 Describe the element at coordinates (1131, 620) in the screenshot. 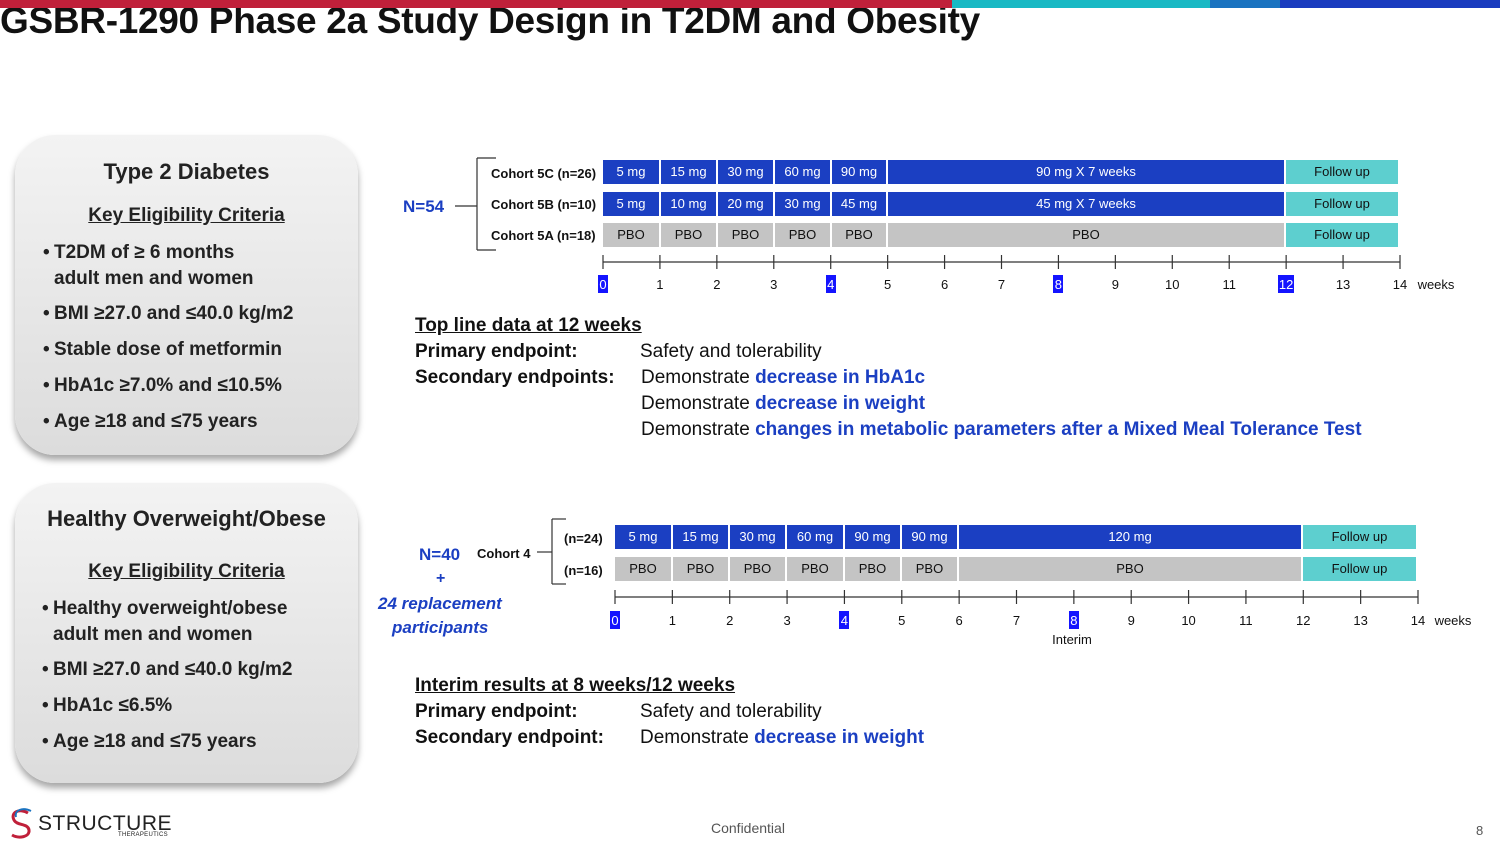

I see `obese-week-9: 9` at that location.